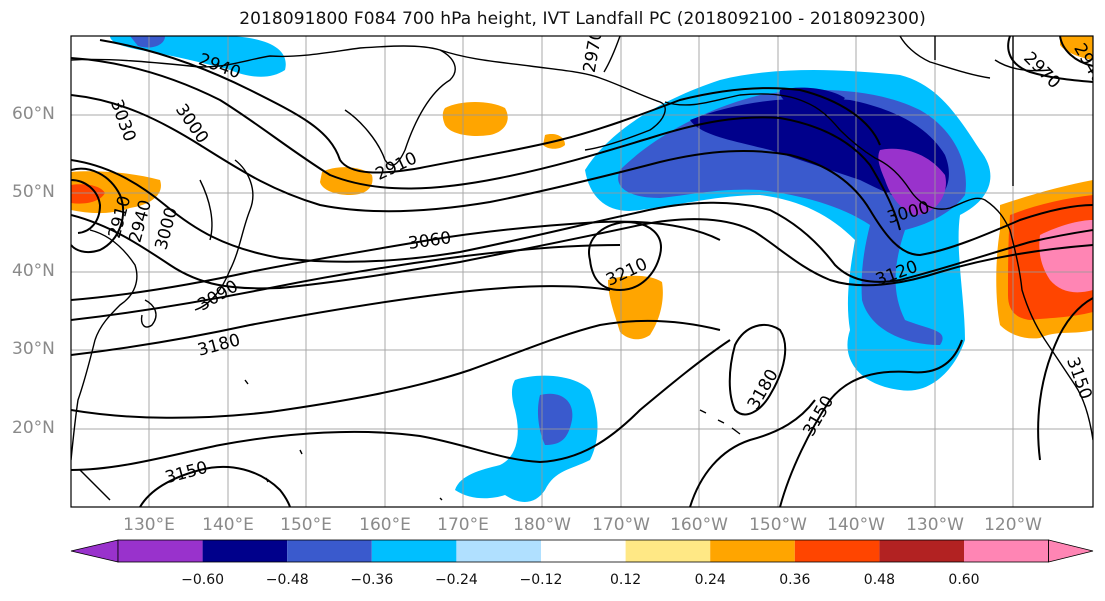 The width and height of the screenshot is (1105, 601). Describe the element at coordinates (879, 580) in the screenshot. I see `colorbar-tick: 0.48` at that location.